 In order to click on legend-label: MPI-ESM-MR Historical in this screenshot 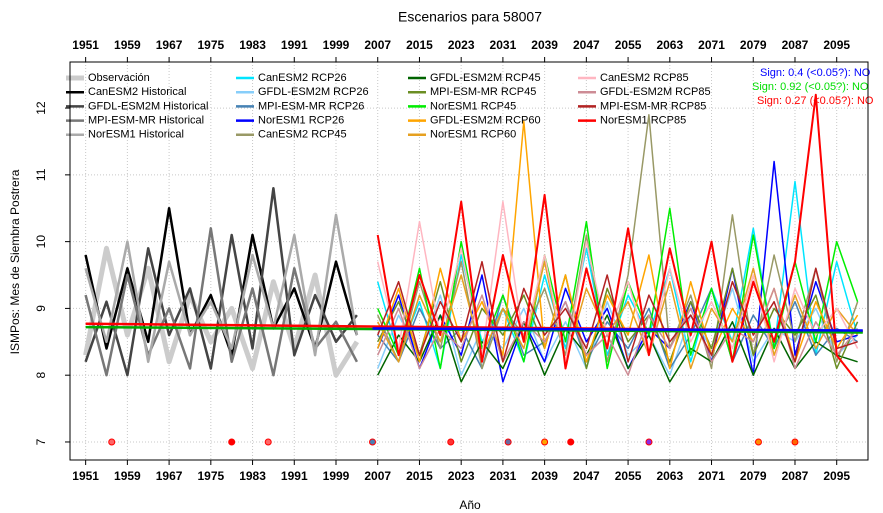, I will do `click(146, 121)`.